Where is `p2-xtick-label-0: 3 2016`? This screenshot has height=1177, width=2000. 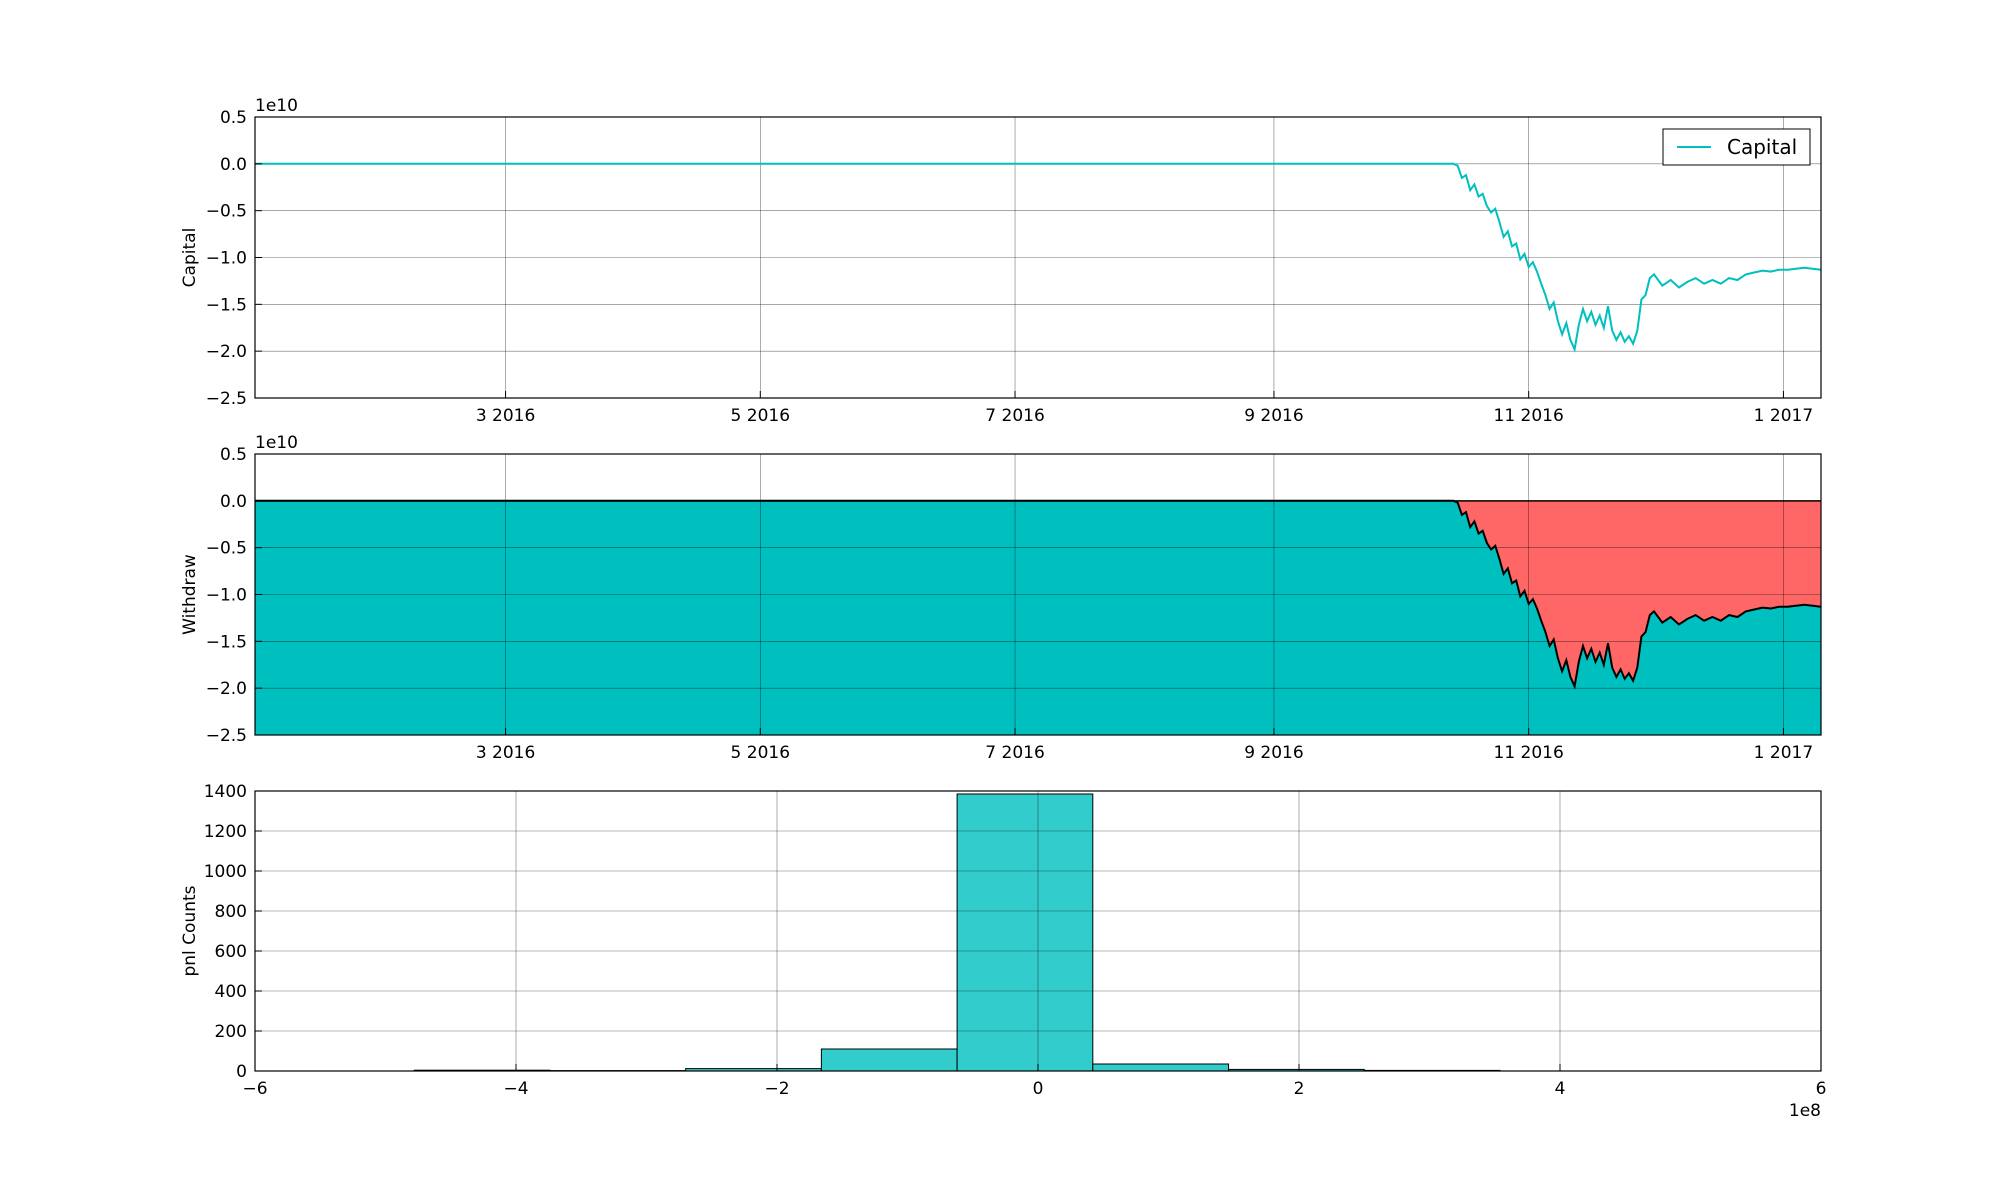
p2-xtick-label-0: 3 2016 is located at coordinates (505, 753).